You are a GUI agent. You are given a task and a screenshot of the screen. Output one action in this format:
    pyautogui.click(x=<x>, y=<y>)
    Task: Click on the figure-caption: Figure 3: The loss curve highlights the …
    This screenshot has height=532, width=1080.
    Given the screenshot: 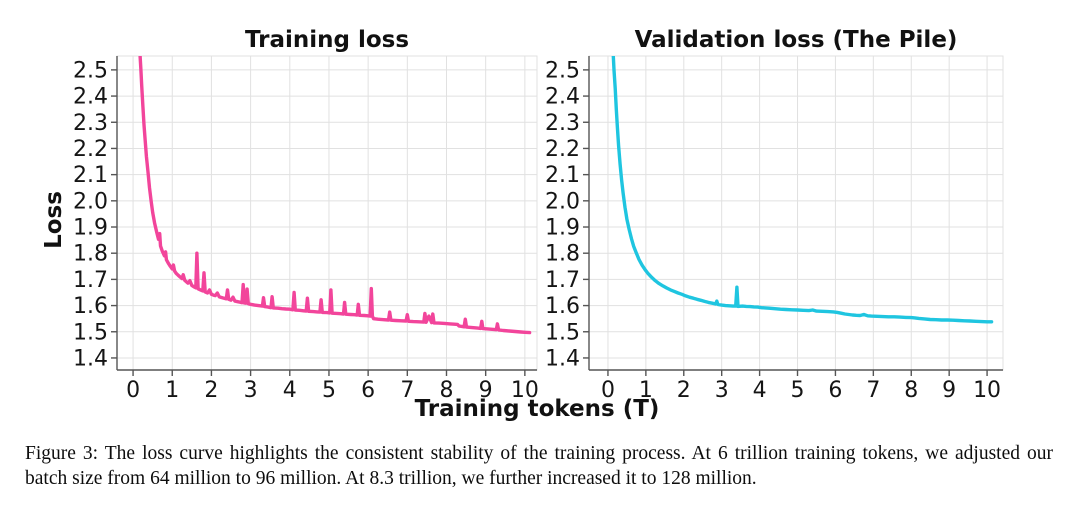 What is the action you would take?
    pyautogui.click(x=539, y=466)
    